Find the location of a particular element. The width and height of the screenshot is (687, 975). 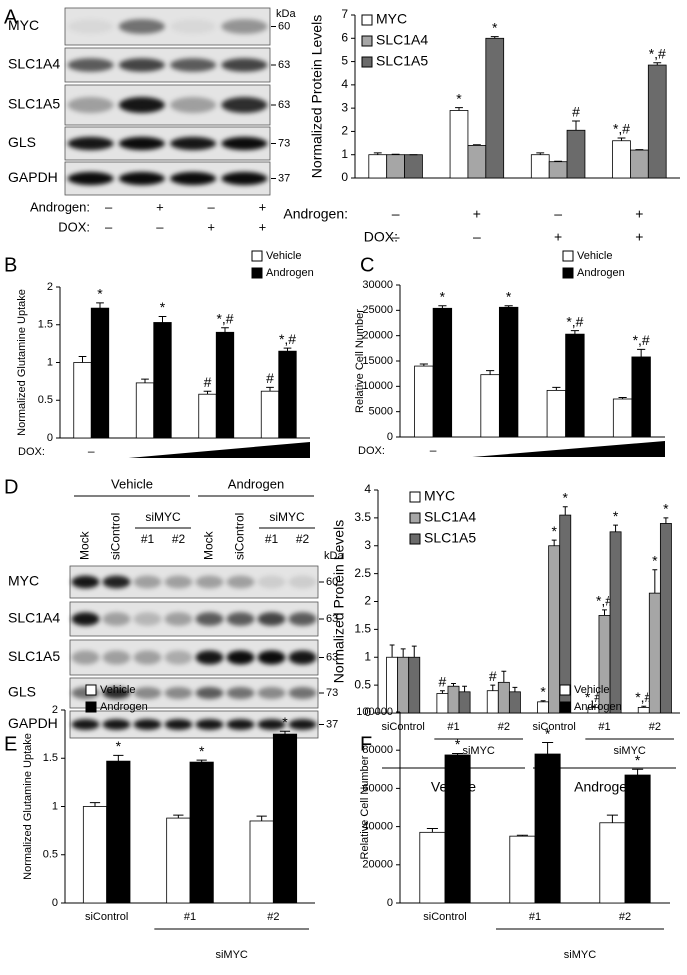

y-tick-label: 20000 is located at coordinates (377, 865).